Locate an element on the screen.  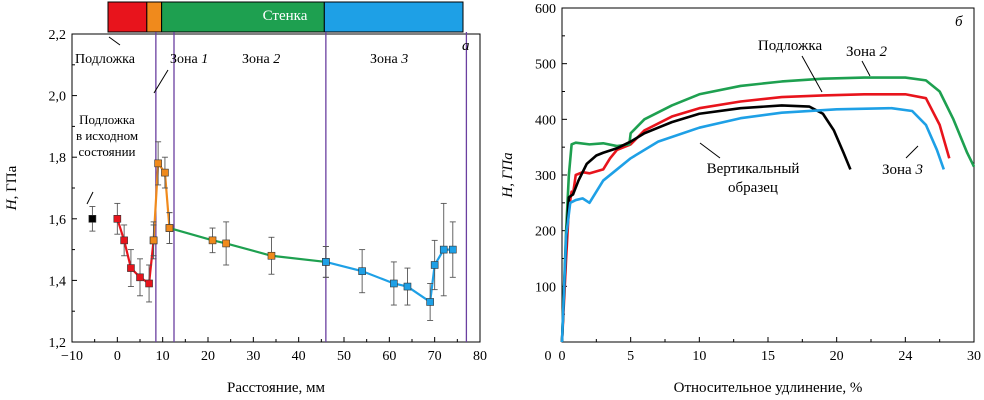
right-origin-label: 0 is located at coordinates (548, 356).